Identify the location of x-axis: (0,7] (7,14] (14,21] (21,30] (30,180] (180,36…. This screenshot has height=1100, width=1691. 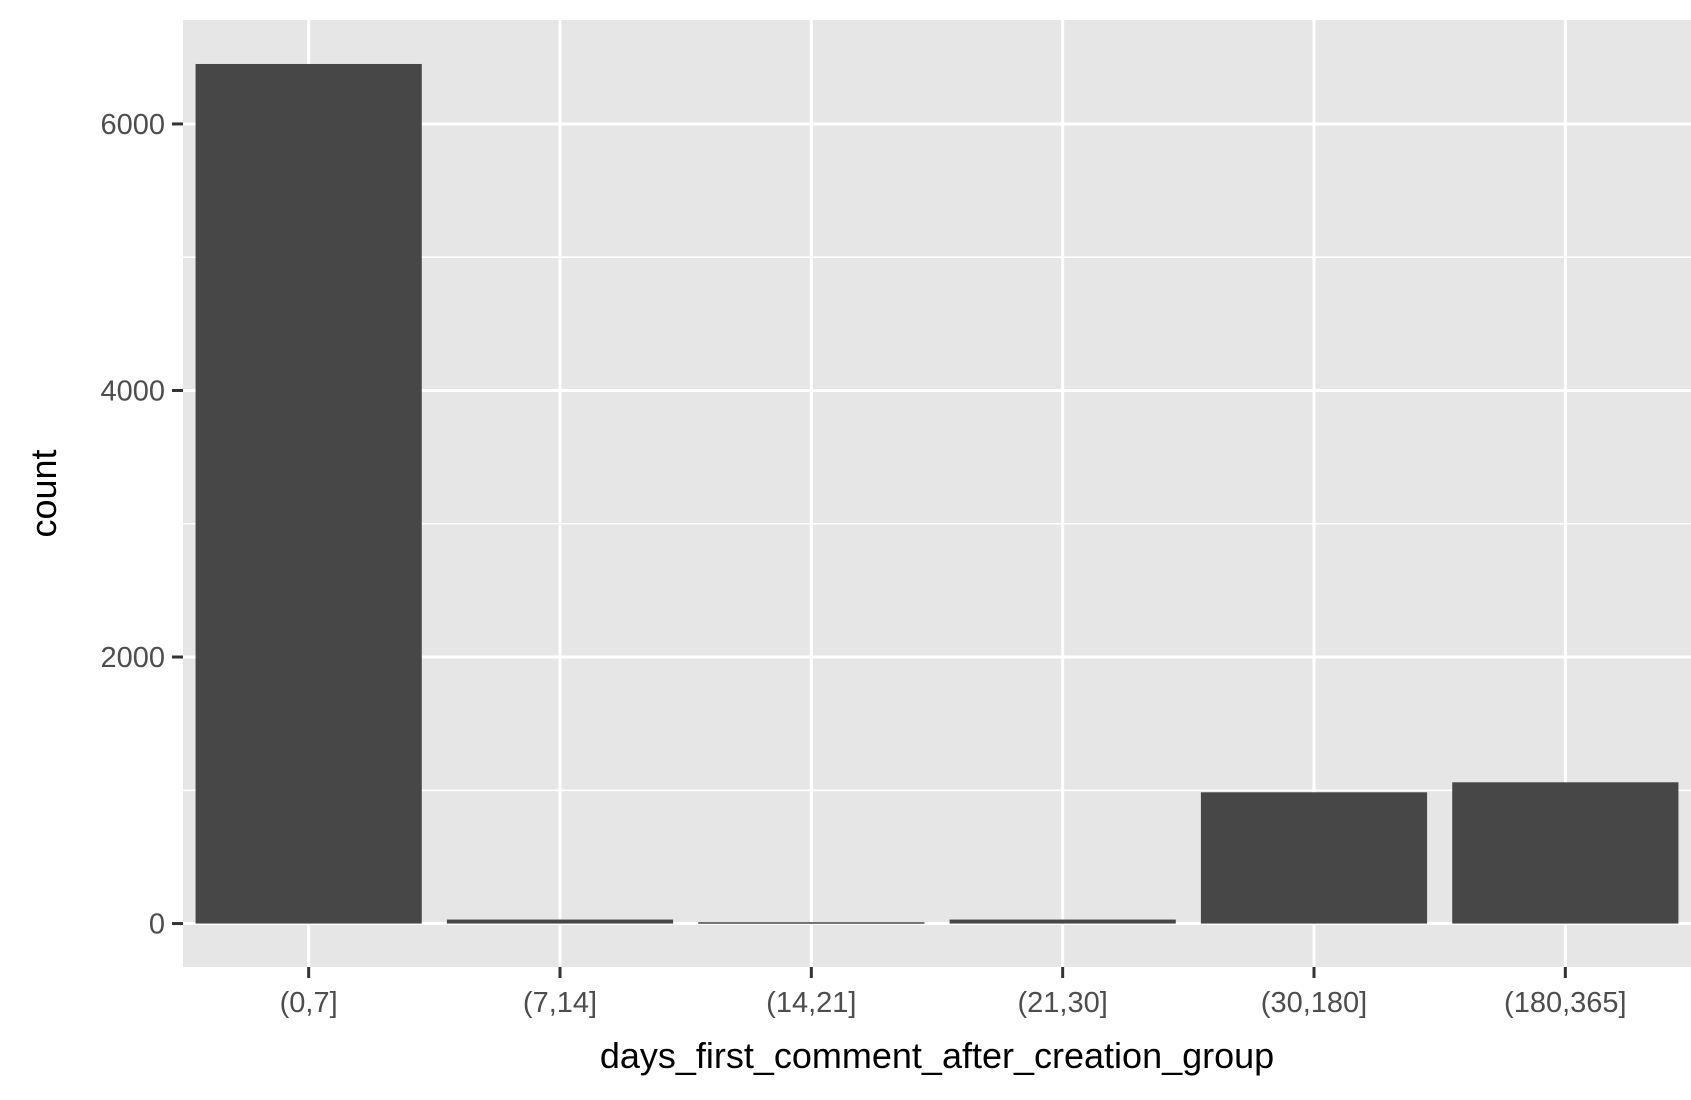
(953, 993).